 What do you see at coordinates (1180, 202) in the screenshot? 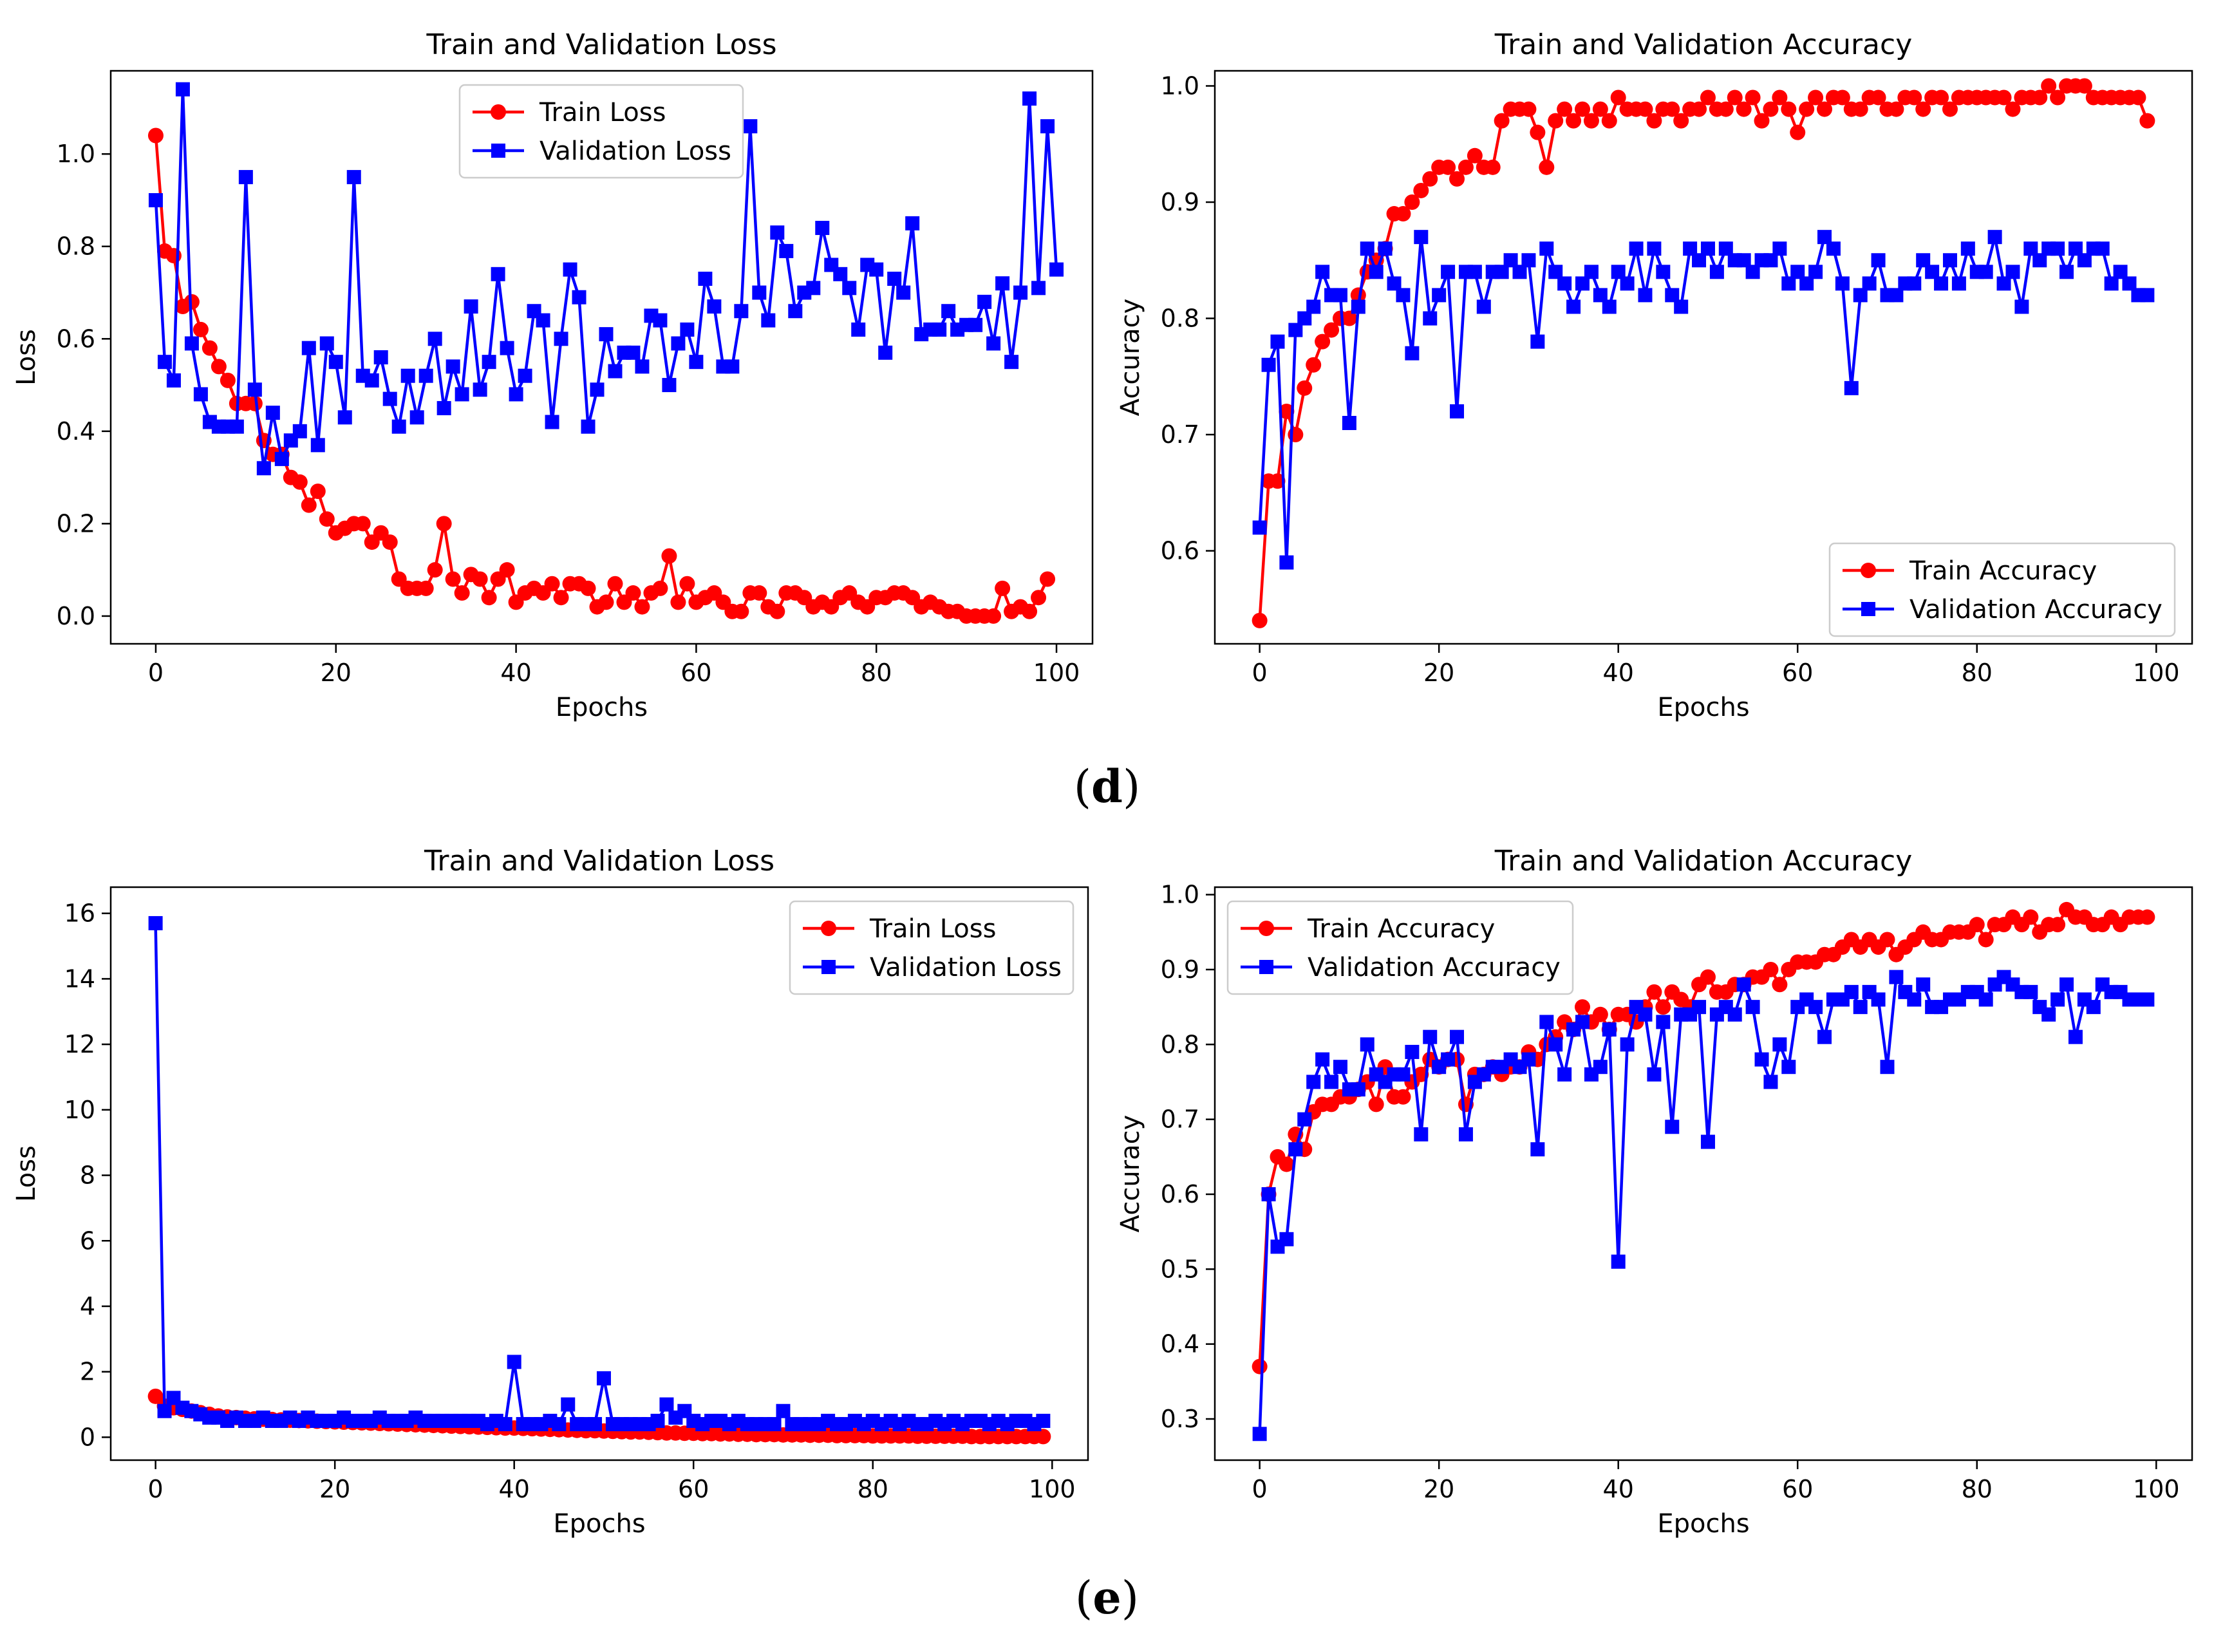
I see `y-tick-label: 0.9` at bounding box center [1180, 202].